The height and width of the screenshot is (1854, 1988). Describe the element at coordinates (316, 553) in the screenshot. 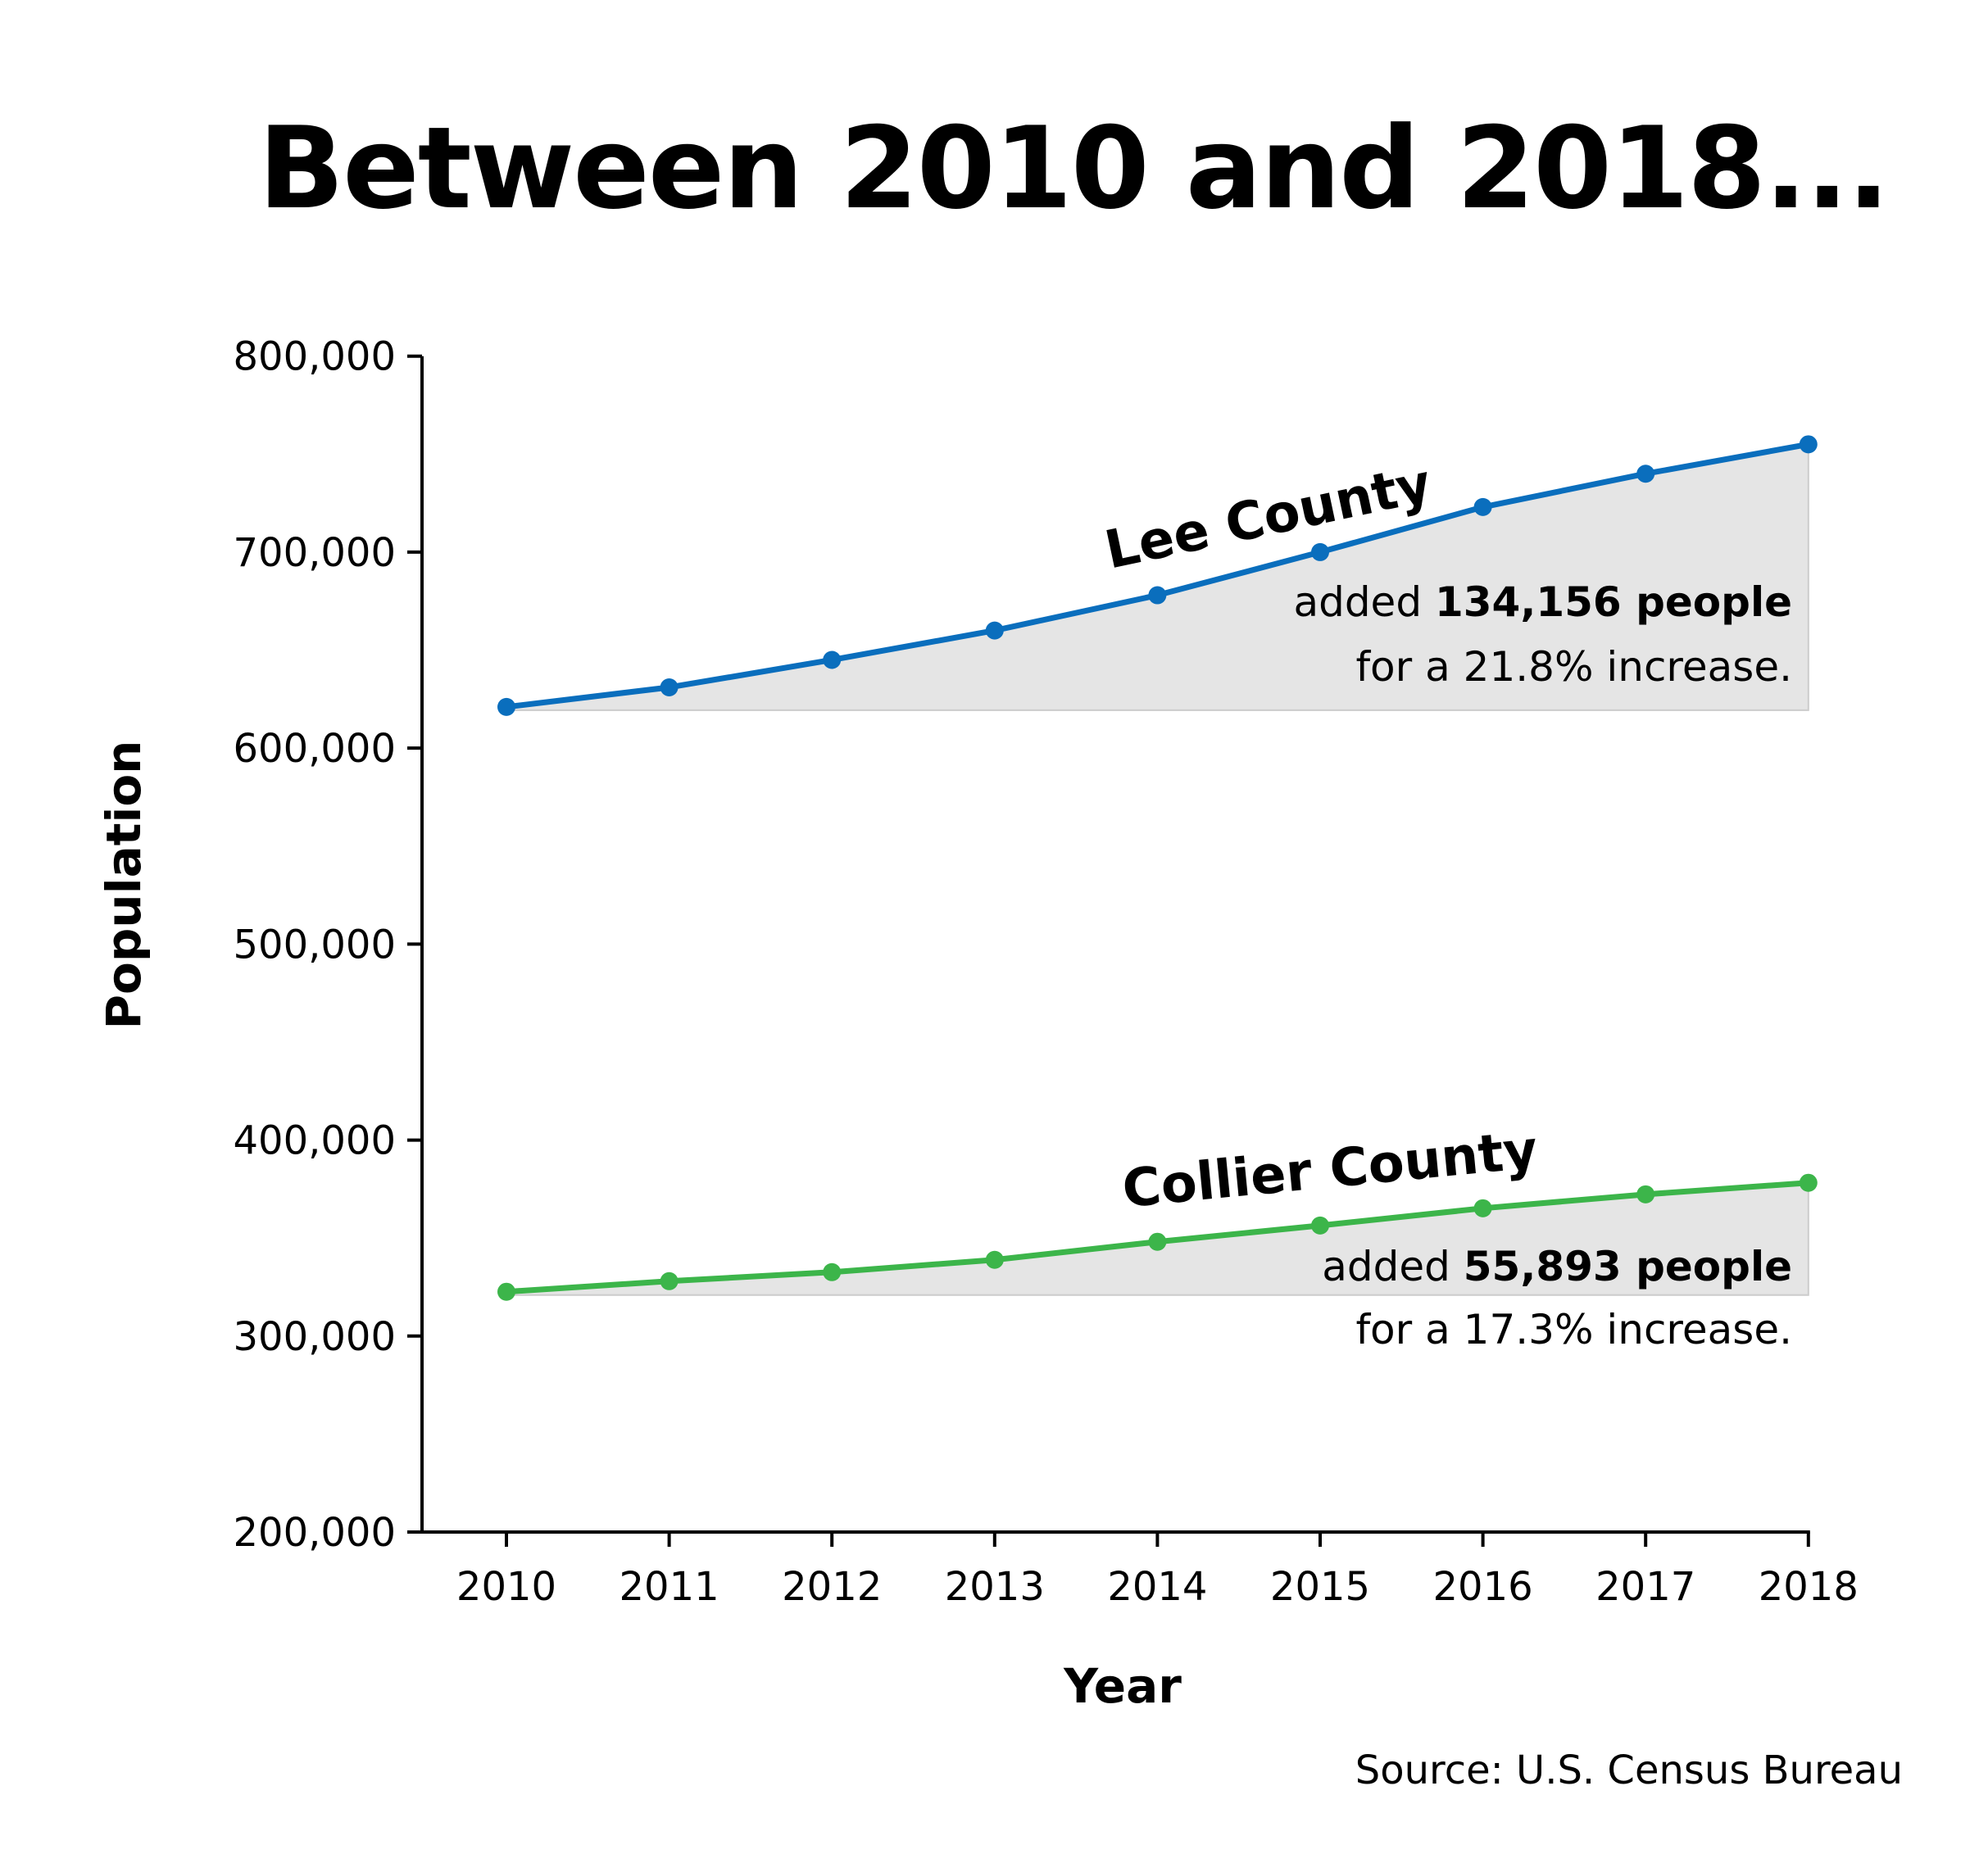

I see `y-tick-label: 700,000` at that location.